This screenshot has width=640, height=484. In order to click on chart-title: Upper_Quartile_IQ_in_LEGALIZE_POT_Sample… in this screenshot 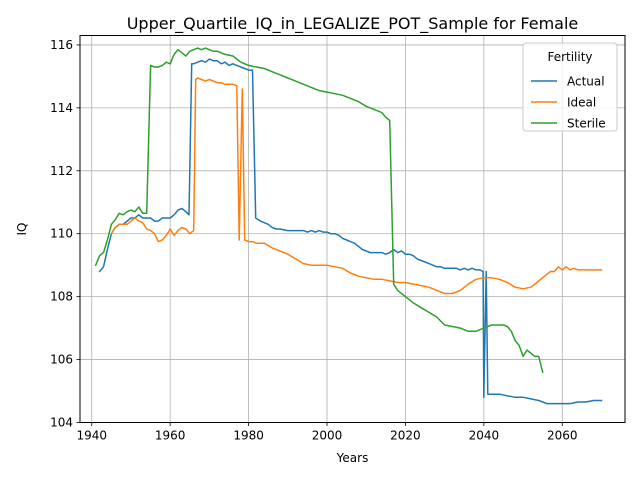, I will do `click(353, 24)`.